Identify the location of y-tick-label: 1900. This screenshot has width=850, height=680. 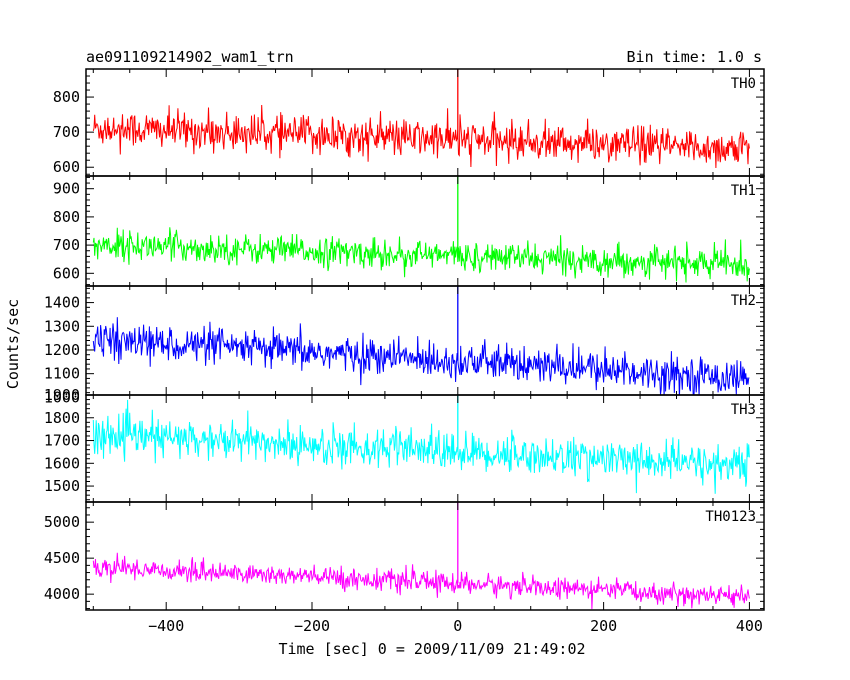
(62, 395).